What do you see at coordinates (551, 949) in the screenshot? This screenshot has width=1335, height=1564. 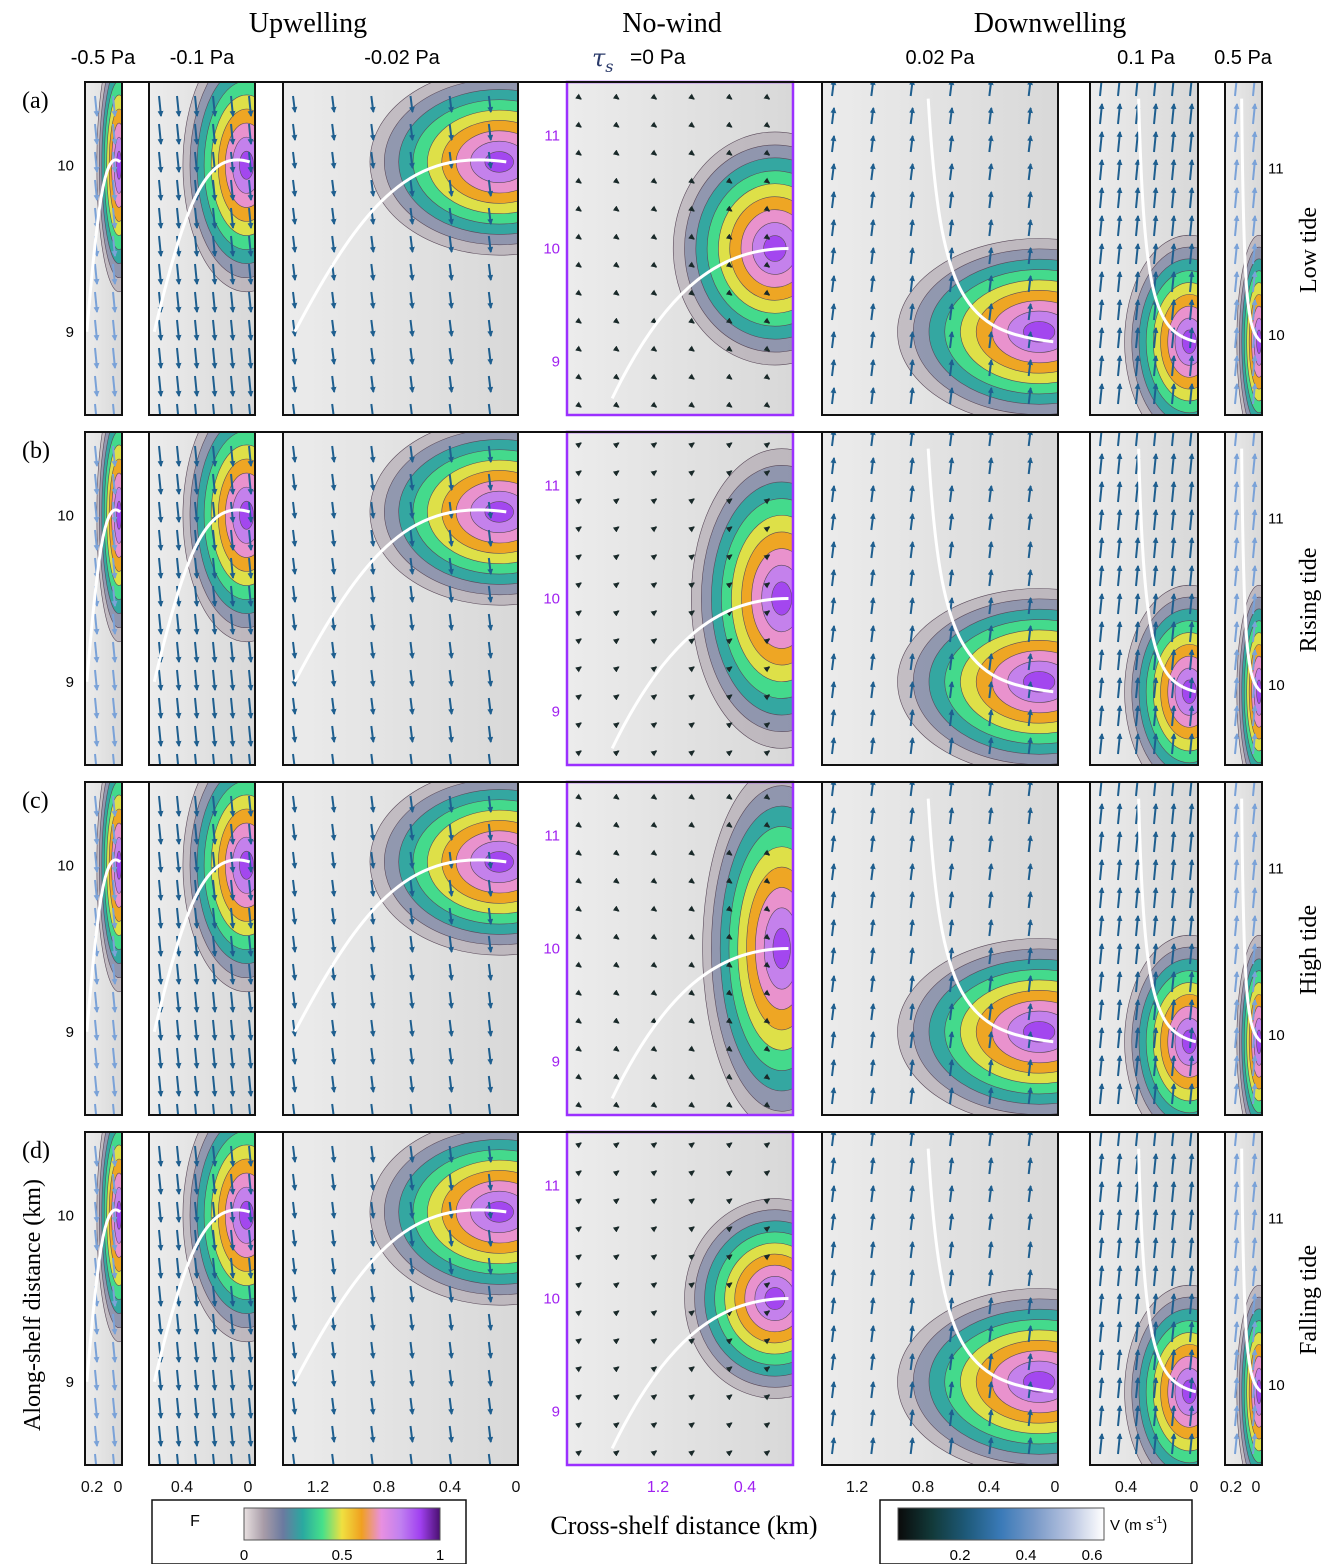 I see `y-tick-label-nowind: 10` at bounding box center [551, 949].